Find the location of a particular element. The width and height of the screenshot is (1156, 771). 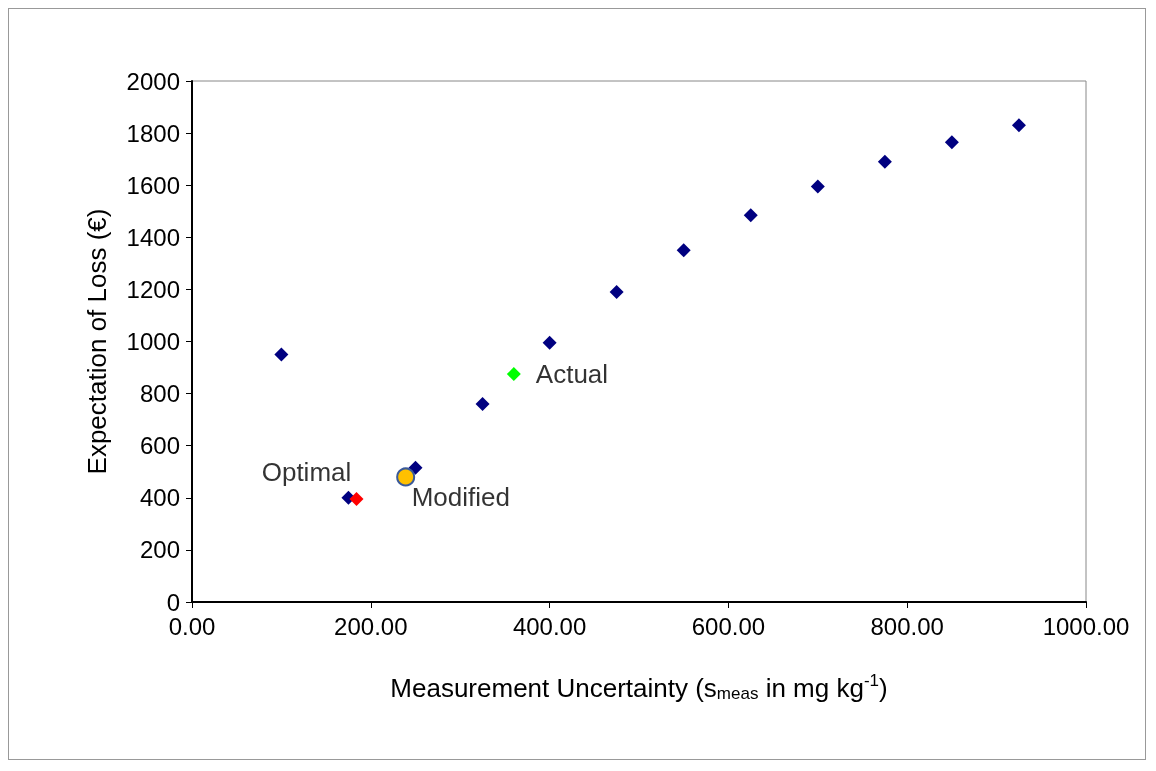

annotation: Modified is located at coordinates (460, 496).